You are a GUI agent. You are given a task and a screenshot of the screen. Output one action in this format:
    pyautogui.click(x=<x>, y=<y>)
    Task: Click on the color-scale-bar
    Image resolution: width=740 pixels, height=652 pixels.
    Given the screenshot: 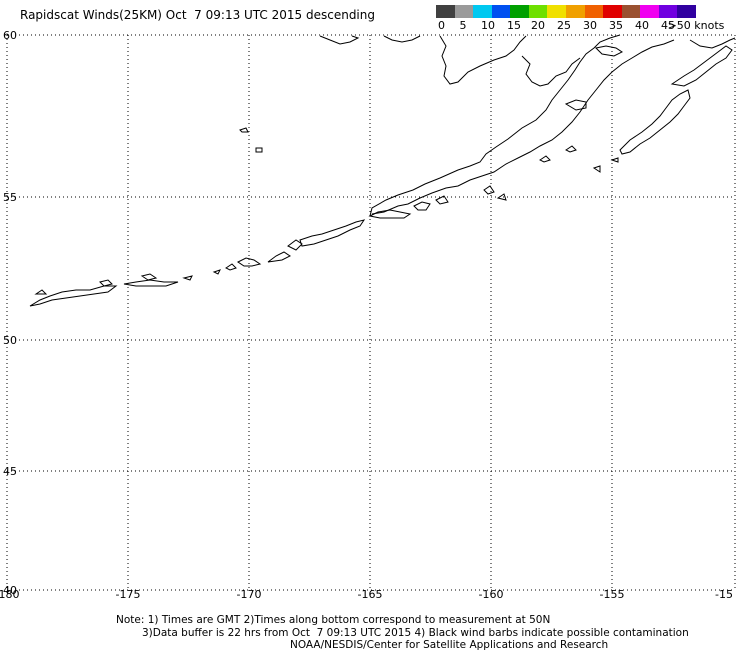 What is the action you would take?
    pyautogui.click(x=566, y=11)
    